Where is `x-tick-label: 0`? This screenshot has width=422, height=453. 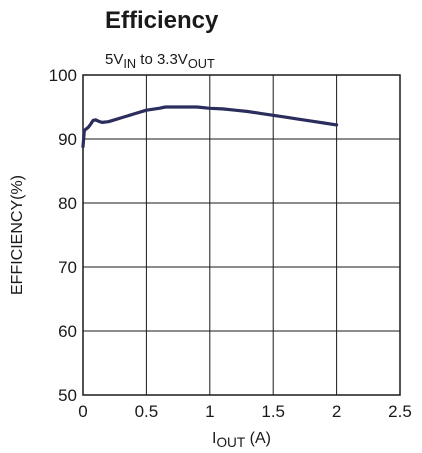
x-tick-label: 0 is located at coordinates (82, 411).